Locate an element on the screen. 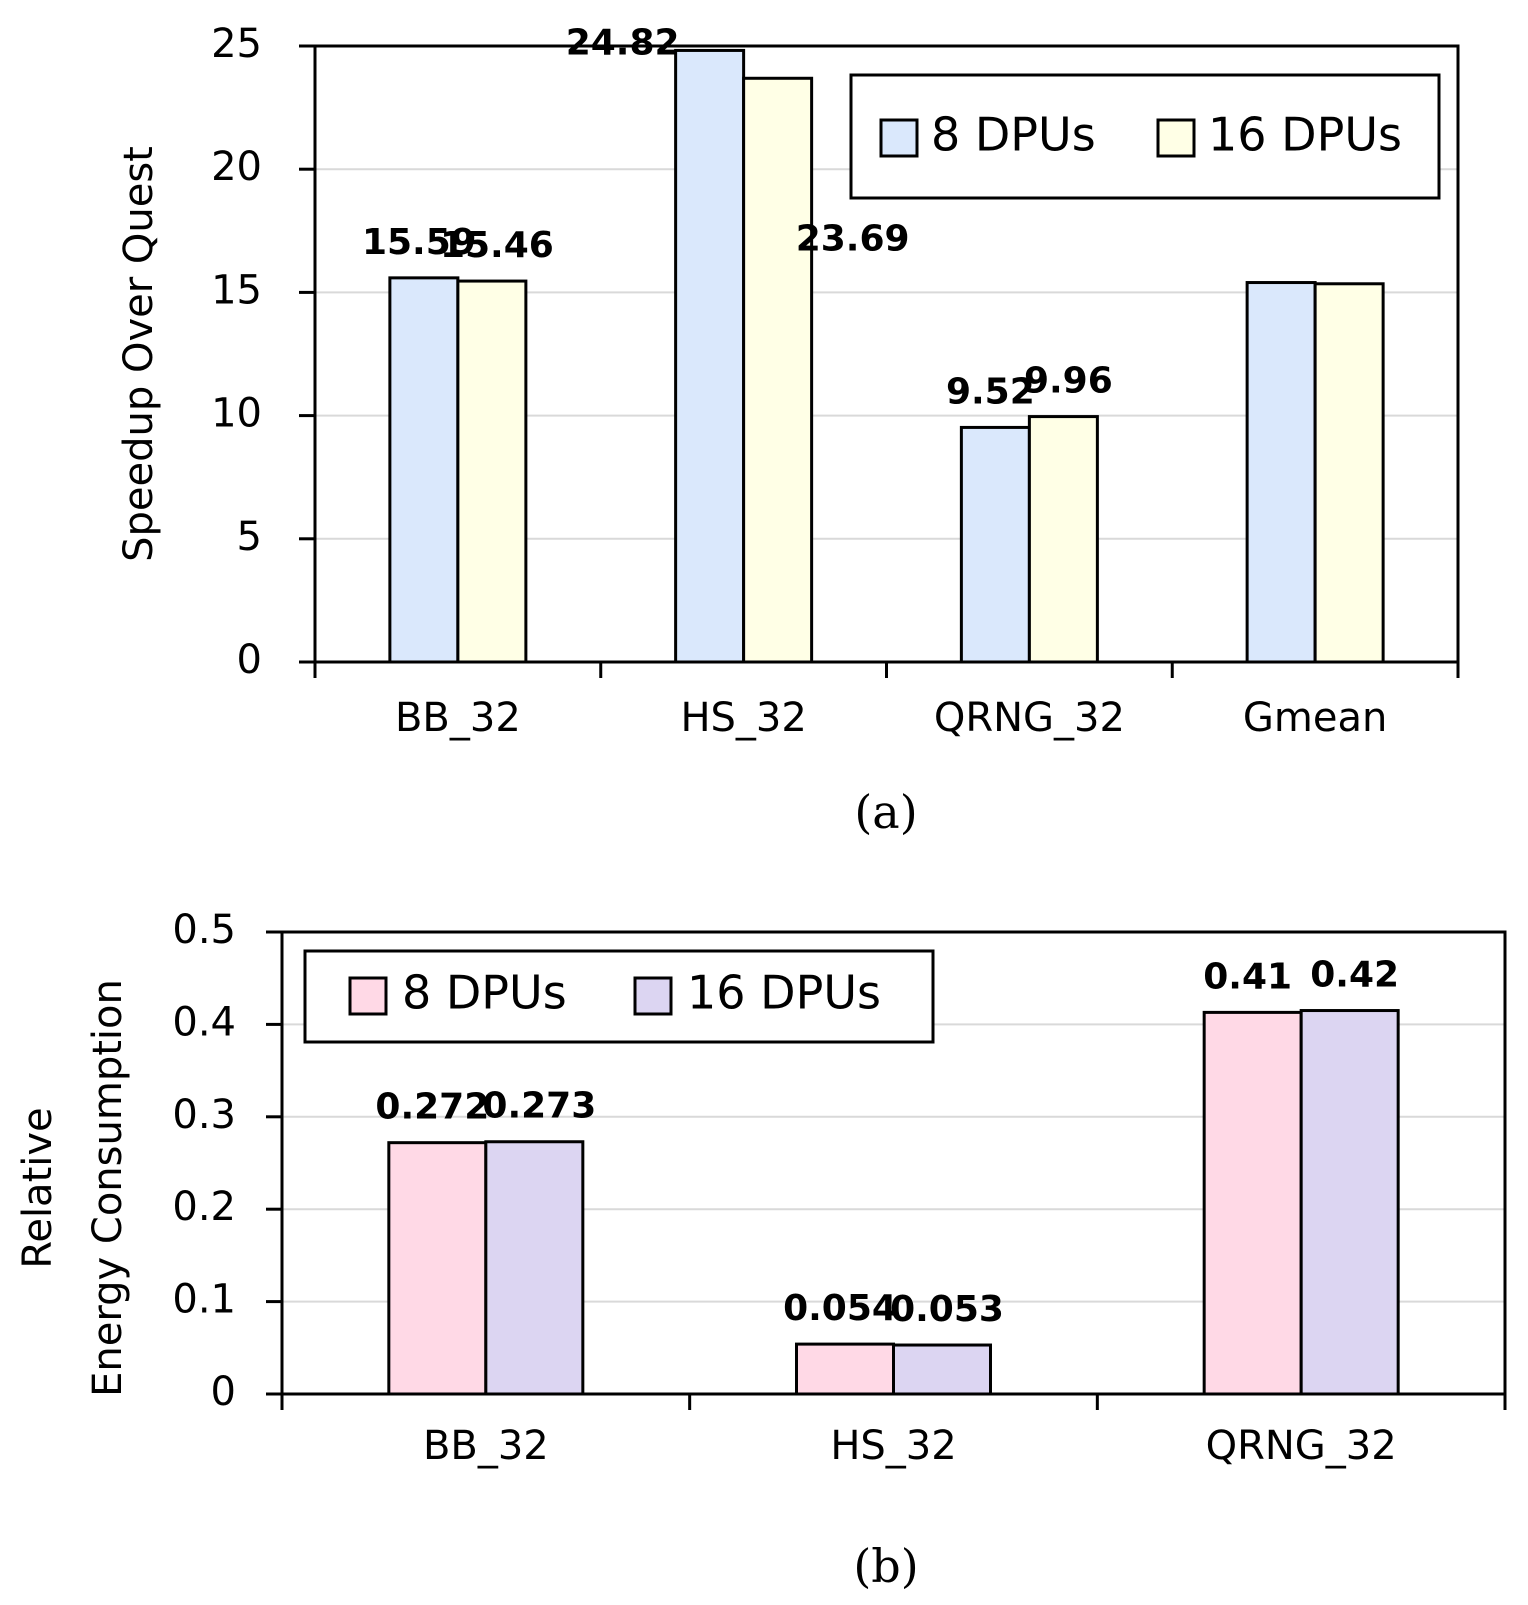 The width and height of the screenshot is (1528, 1605). data-label: 9.96 is located at coordinates (1068, 381).